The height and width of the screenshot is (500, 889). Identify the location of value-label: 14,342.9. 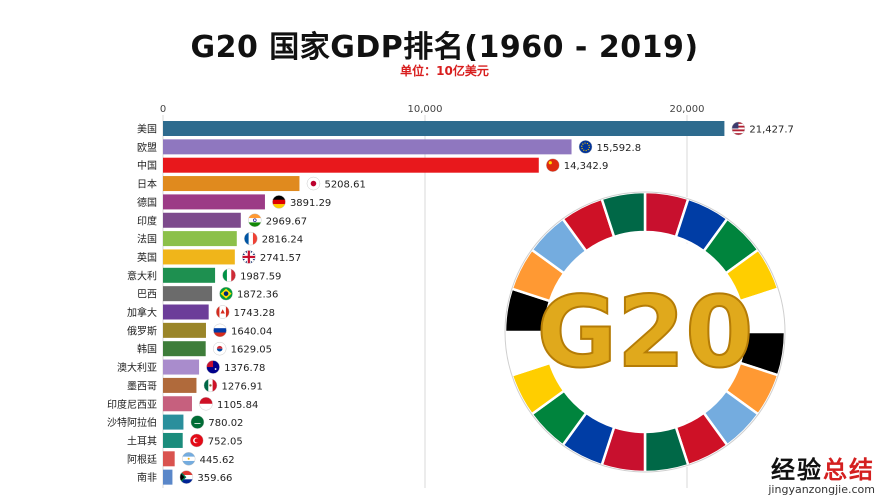
(586, 166).